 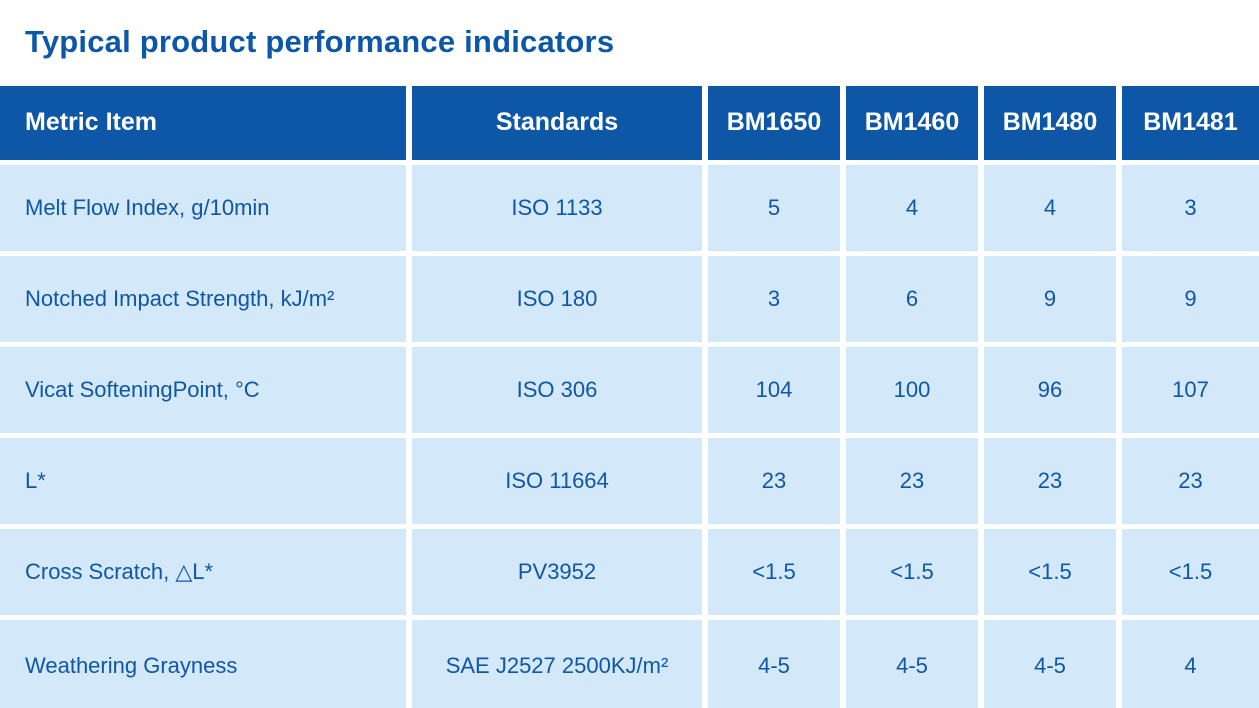 What do you see at coordinates (557, 572) in the screenshot?
I see `standard-cell: PV3952` at bounding box center [557, 572].